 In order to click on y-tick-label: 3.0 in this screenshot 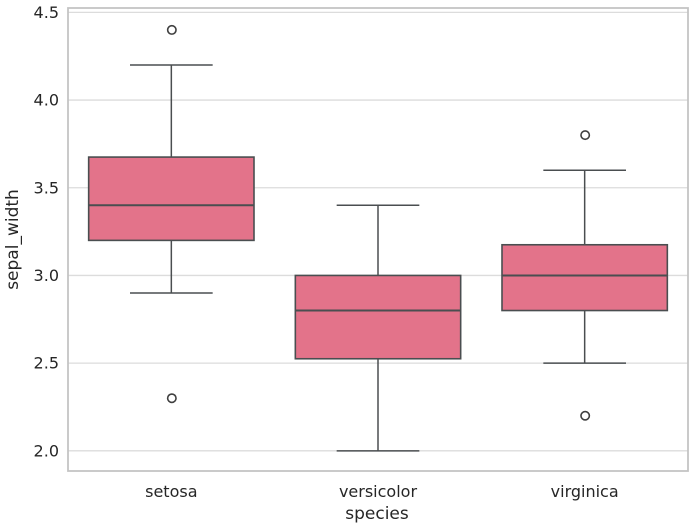, I will do `click(46, 275)`.